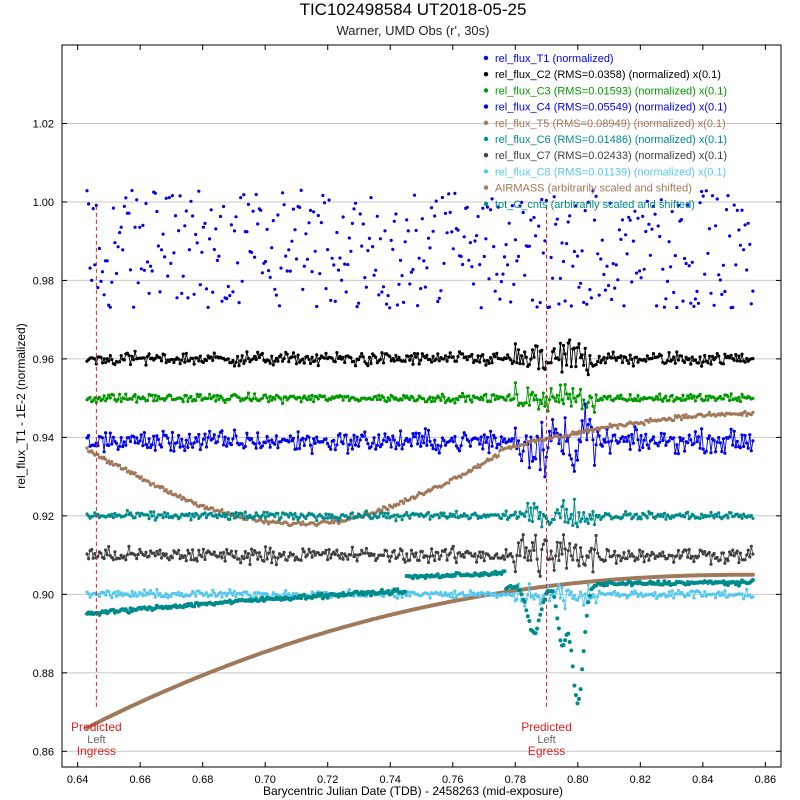  Describe the element at coordinates (96, 751) in the screenshot. I see `annotation-text: Ingress` at that location.